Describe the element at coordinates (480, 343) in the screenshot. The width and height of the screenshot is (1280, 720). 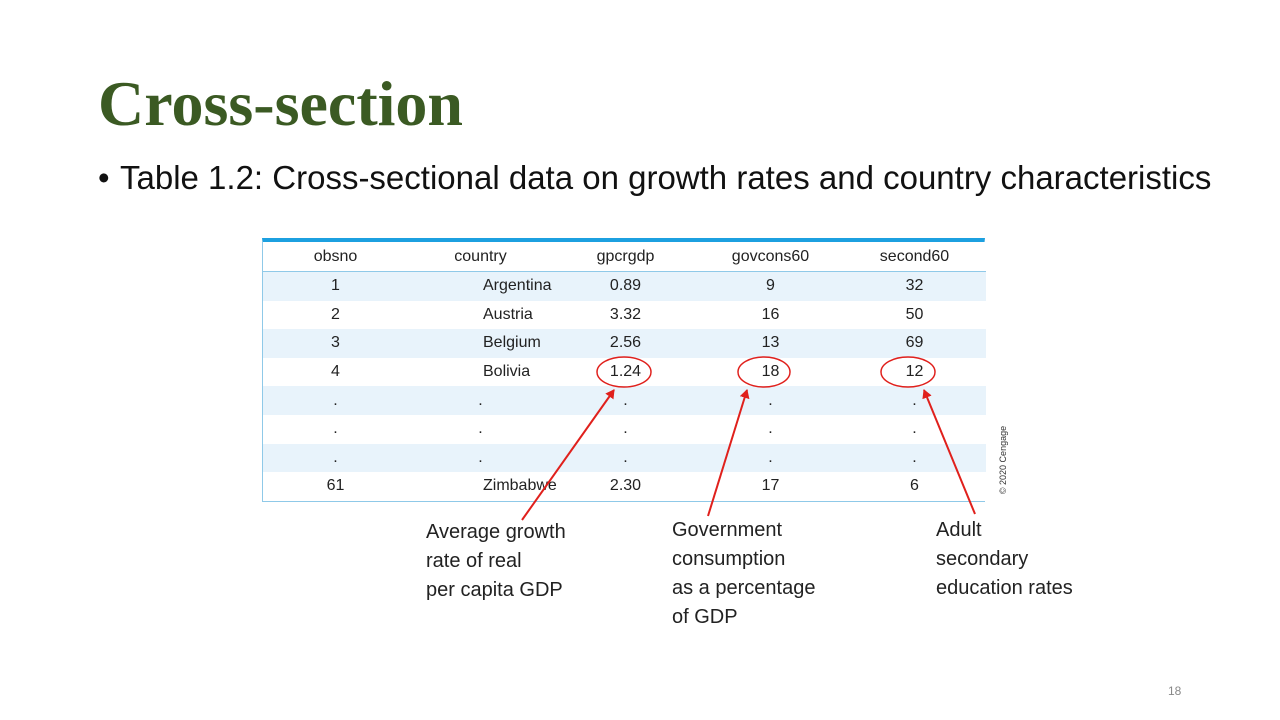
I see `cell-country: Belgium` at that location.